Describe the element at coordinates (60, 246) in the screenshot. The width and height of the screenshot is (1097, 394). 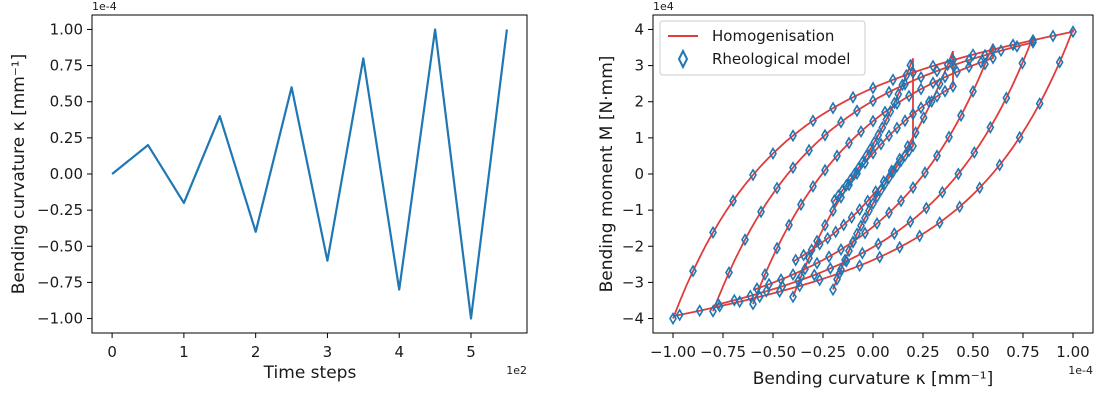
I see `left-y-tick-label: −0.50` at that location.